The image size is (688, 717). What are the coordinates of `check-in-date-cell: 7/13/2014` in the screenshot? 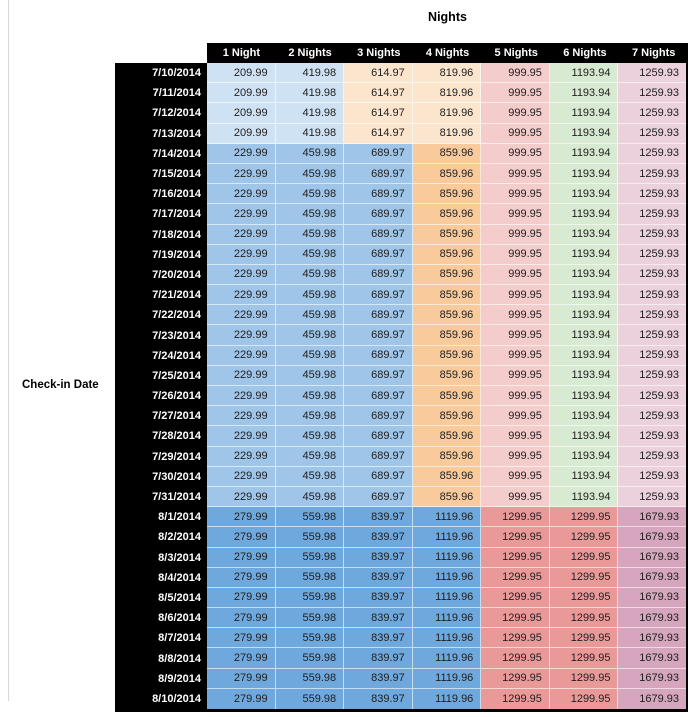 It's located at (161, 133).